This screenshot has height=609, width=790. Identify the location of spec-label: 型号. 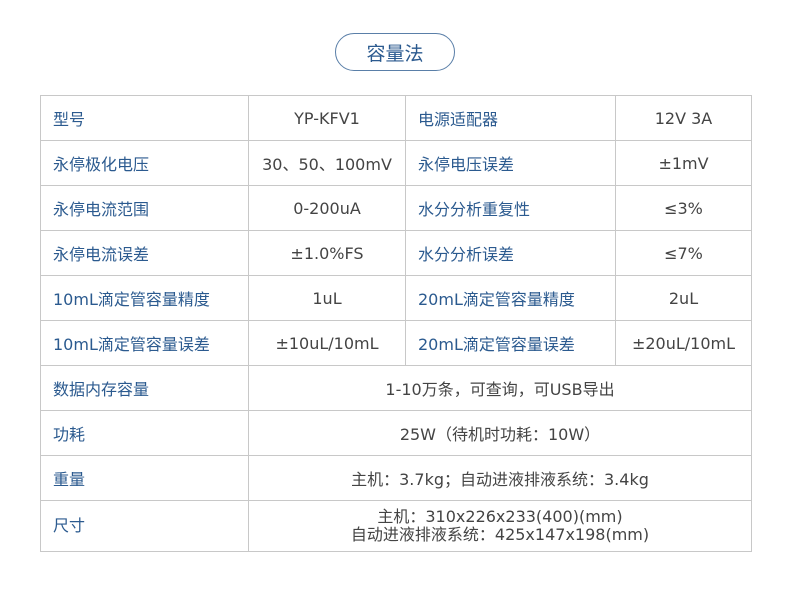
(144, 118).